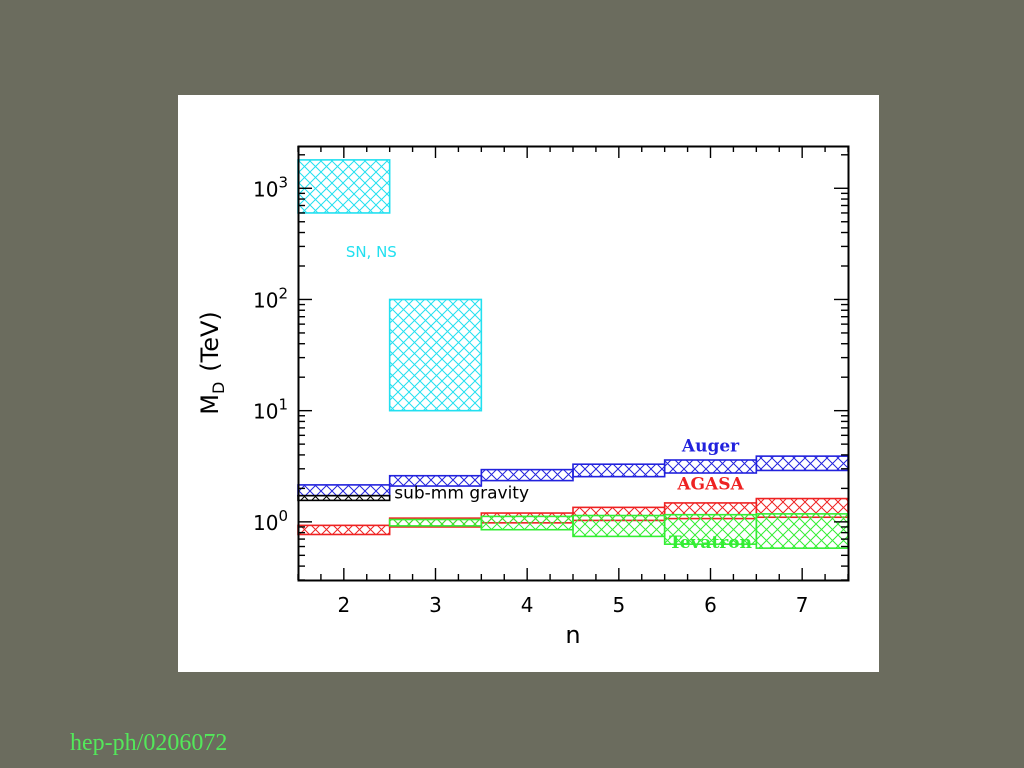  What do you see at coordinates (270, 187) in the screenshot?
I see `y-tick-label: 10³` at bounding box center [270, 187].